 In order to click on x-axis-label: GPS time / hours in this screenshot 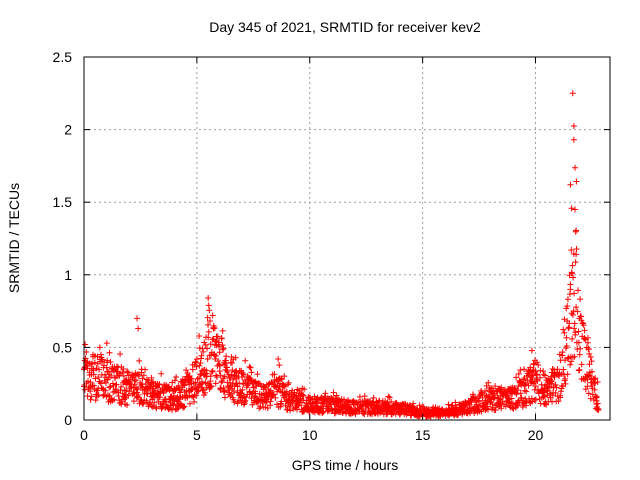, I will do `click(345, 465)`.